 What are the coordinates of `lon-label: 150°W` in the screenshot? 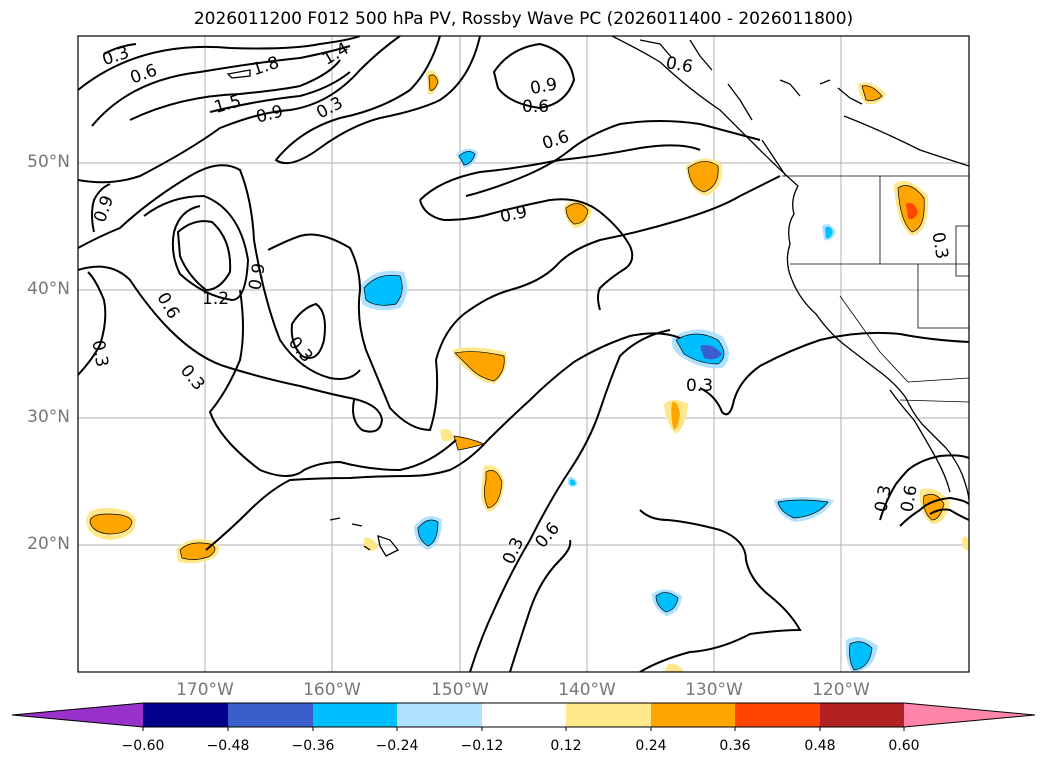 It's located at (460, 690).